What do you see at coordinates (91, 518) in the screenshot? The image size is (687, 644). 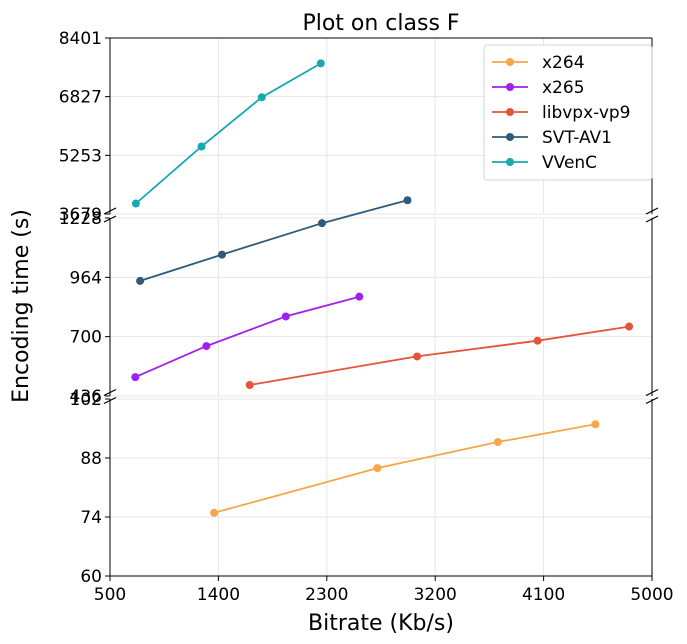 I see `y-tick-label: 74` at bounding box center [91, 518].